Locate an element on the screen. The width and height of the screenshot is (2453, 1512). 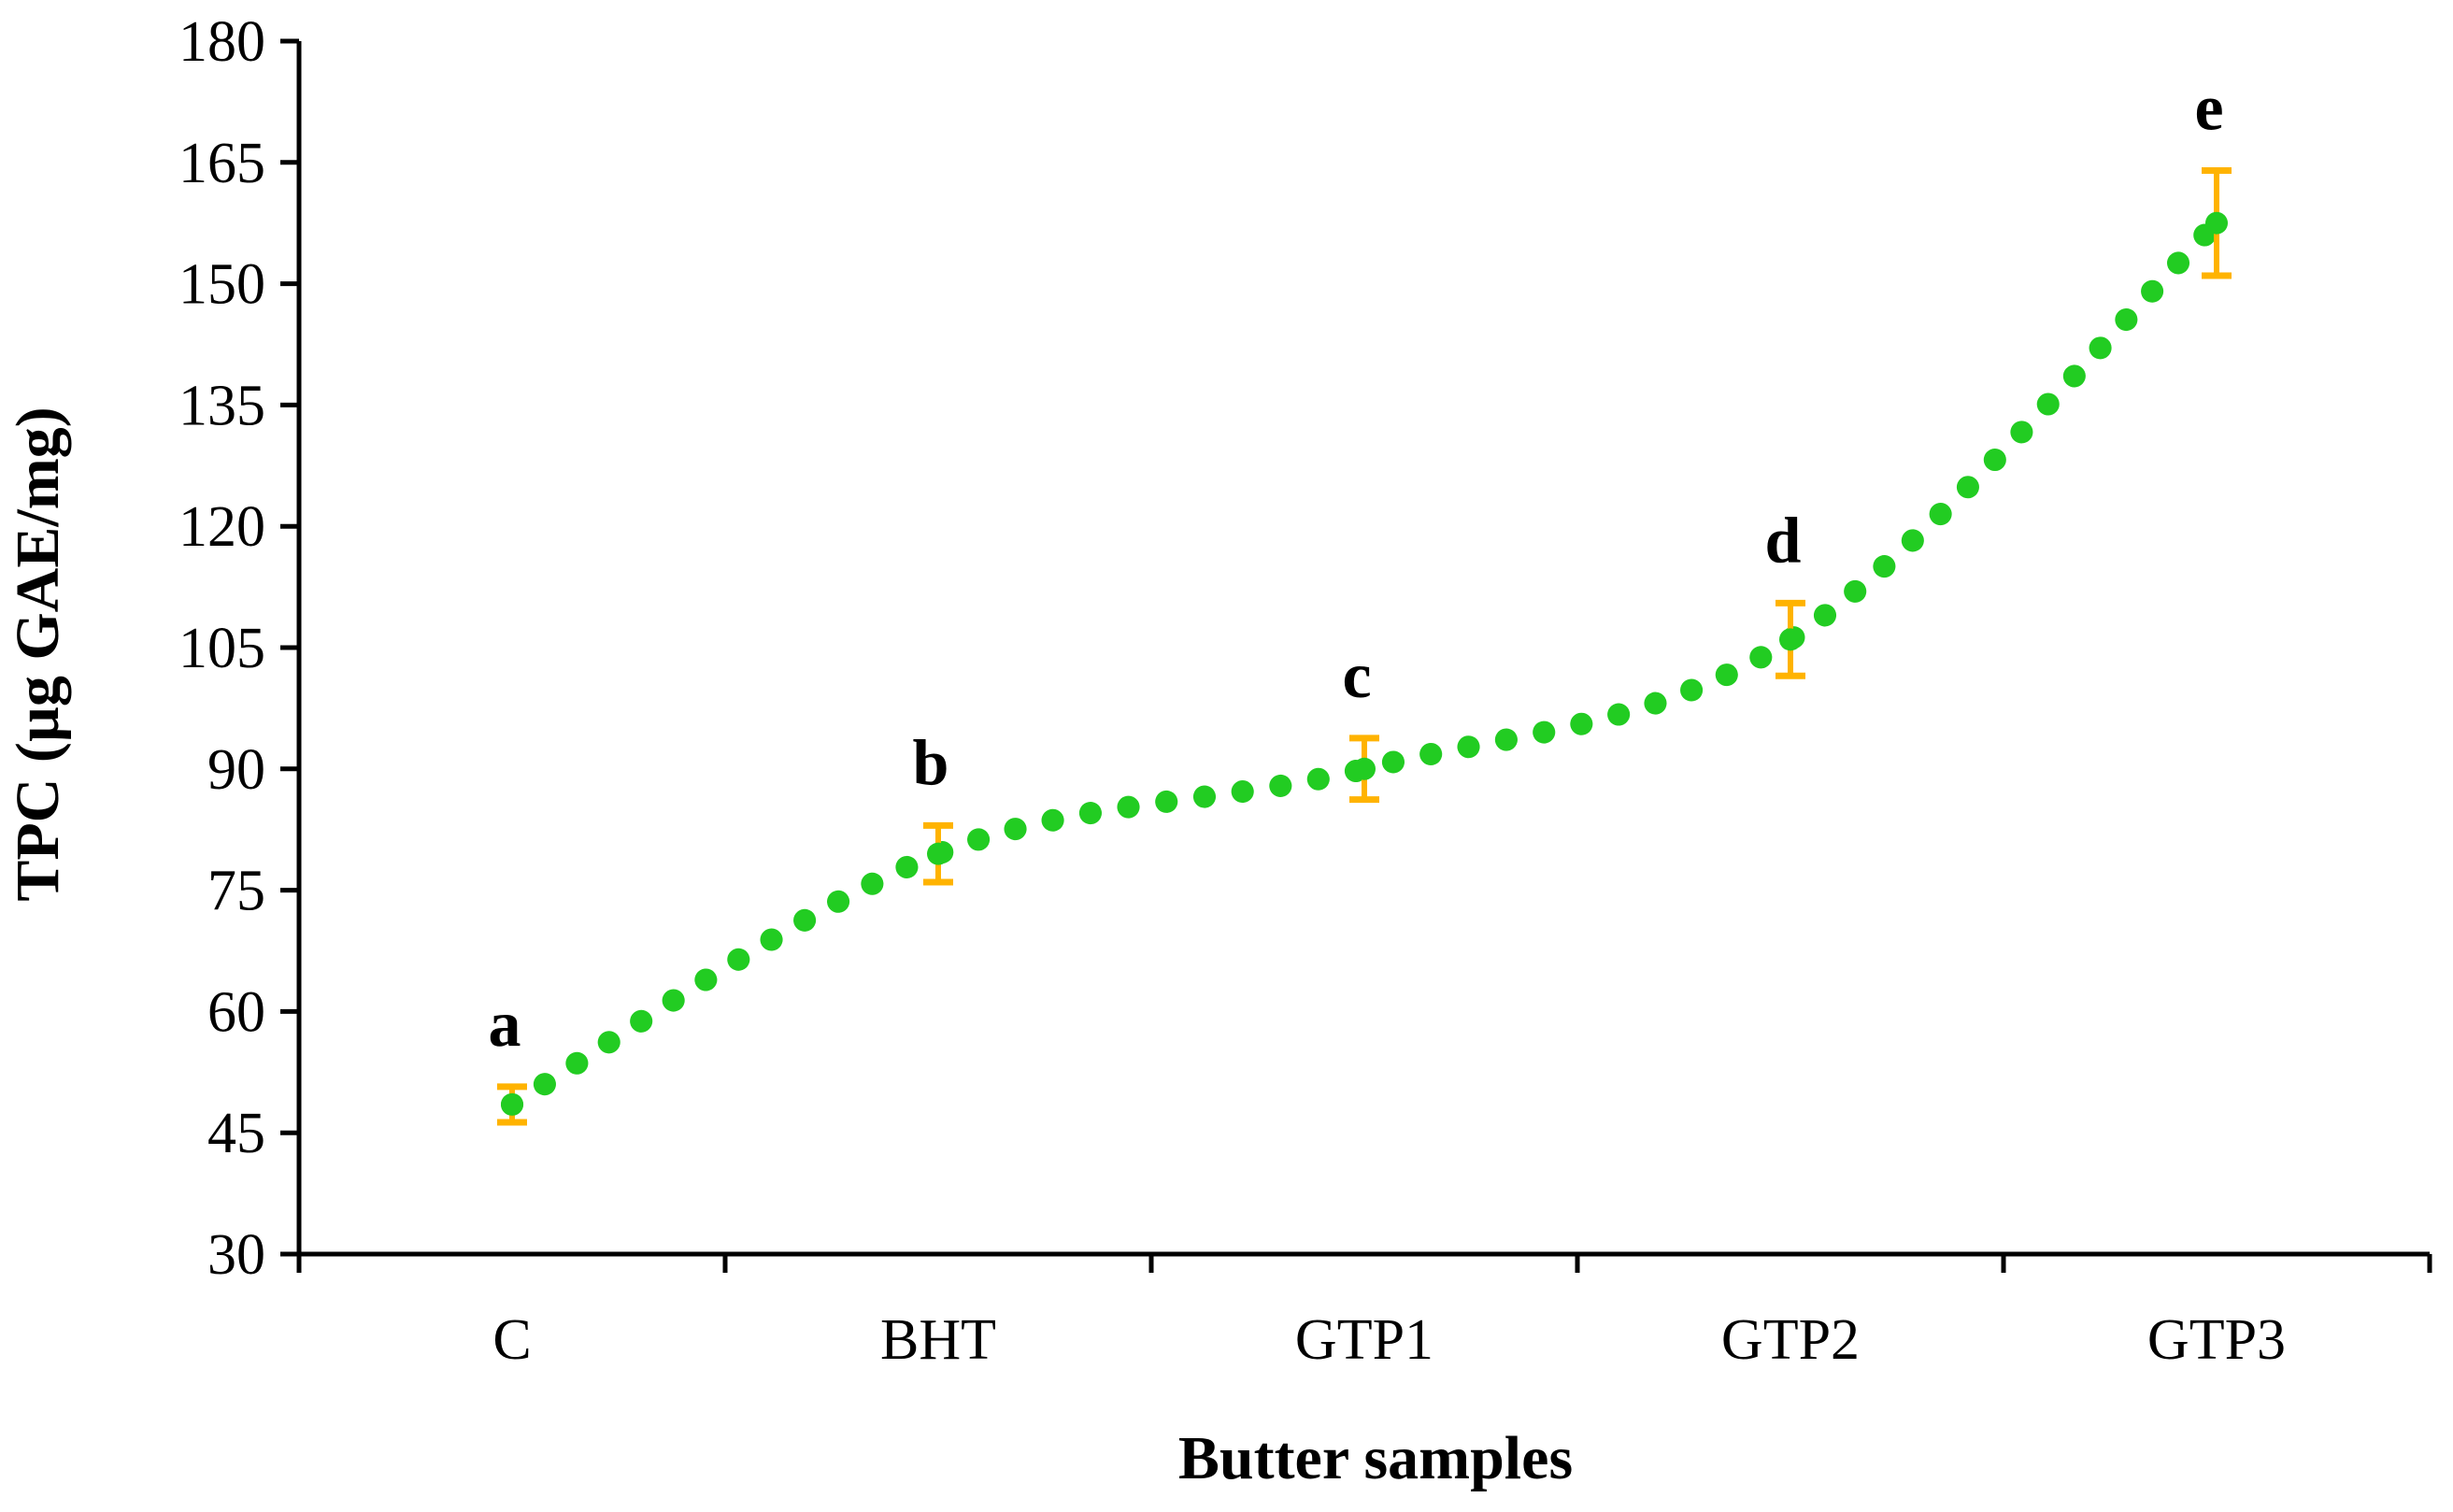
y-tick-label: 135 is located at coordinates (221, 405).